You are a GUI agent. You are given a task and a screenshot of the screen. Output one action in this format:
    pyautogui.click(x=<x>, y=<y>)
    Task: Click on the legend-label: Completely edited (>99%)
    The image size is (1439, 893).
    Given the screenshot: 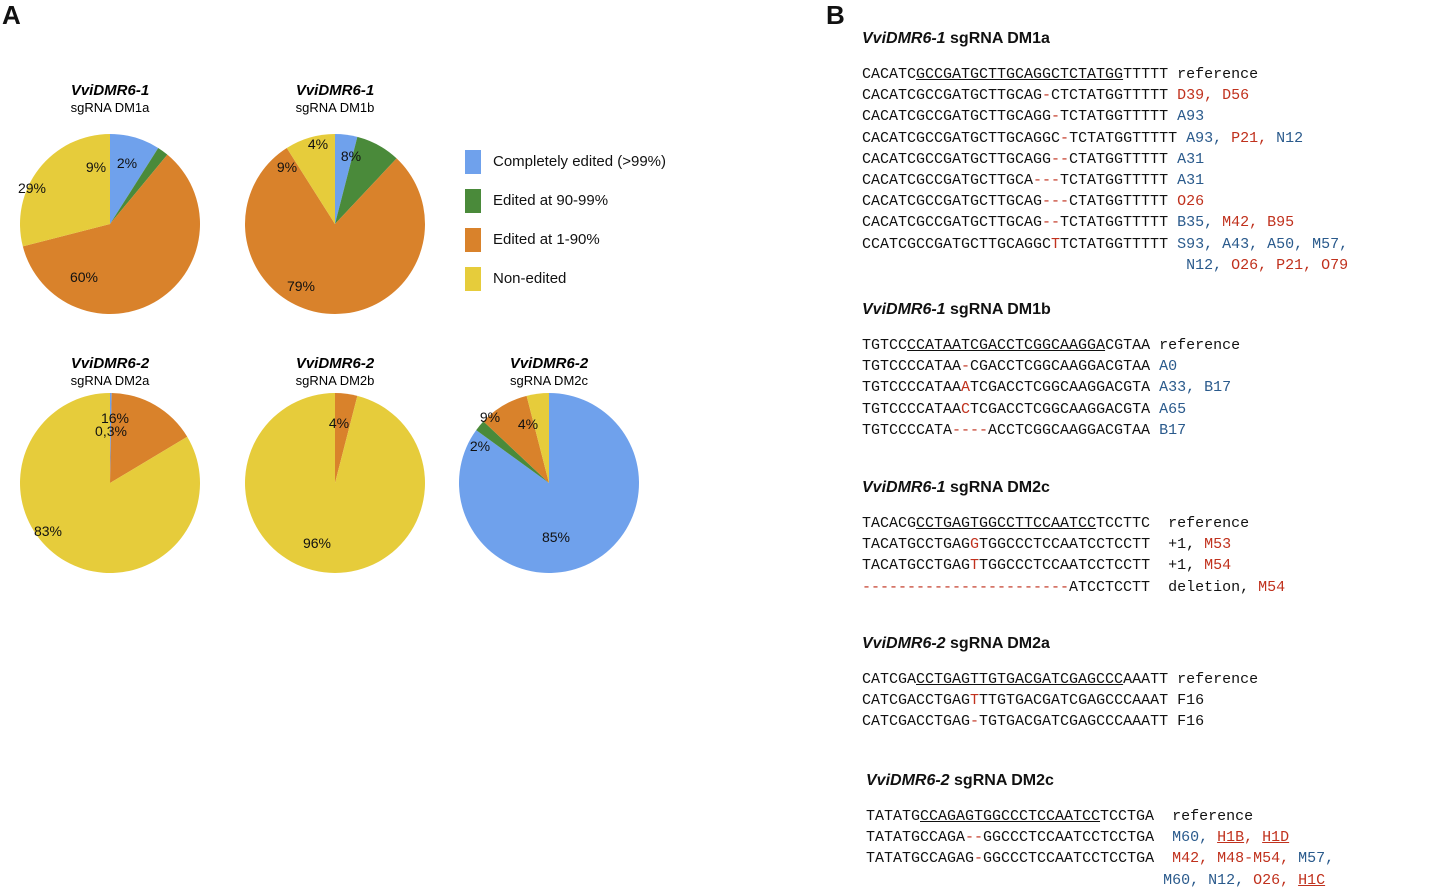 What is the action you would take?
    pyautogui.click(x=580, y=161)
    